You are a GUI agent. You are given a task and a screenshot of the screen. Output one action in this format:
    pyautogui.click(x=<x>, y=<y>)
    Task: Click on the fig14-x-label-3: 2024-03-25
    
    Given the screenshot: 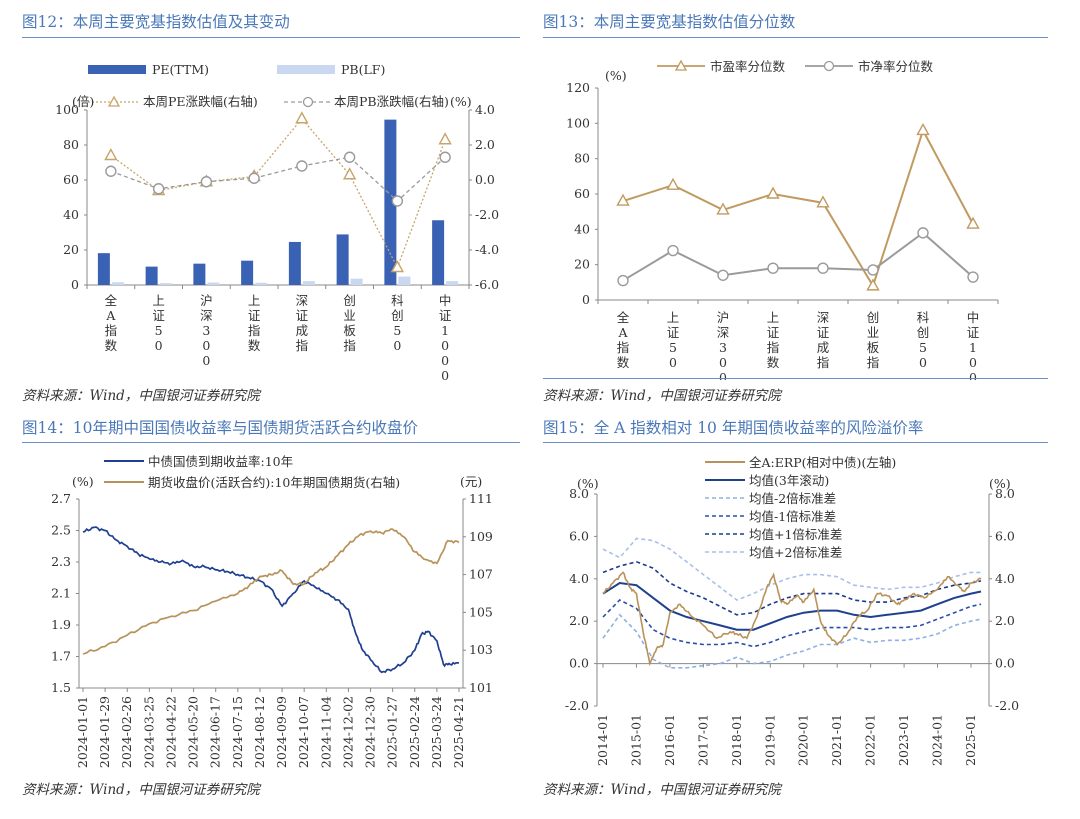 What is the action you would take?
    pyautogui.click(x=148, y=732)
    